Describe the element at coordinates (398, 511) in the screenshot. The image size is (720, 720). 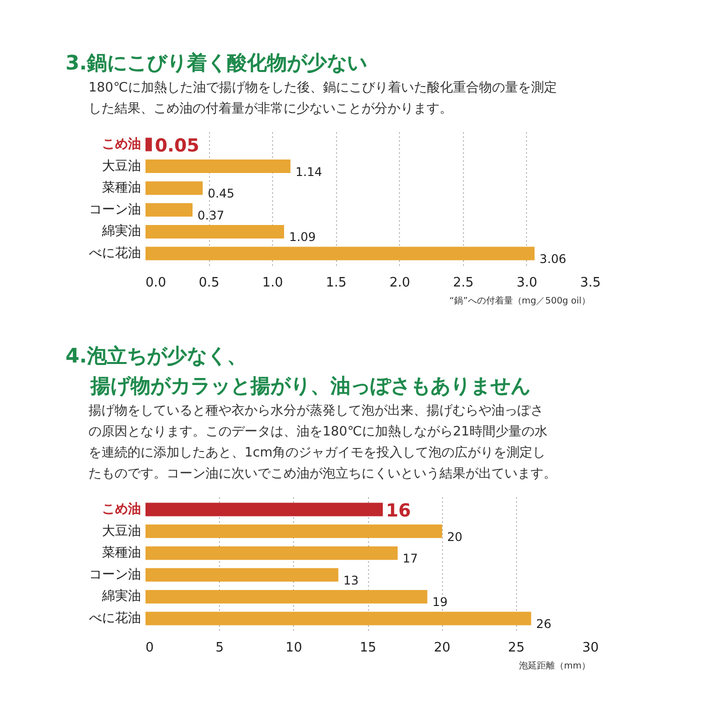
I see `data-label: 16` at that location.